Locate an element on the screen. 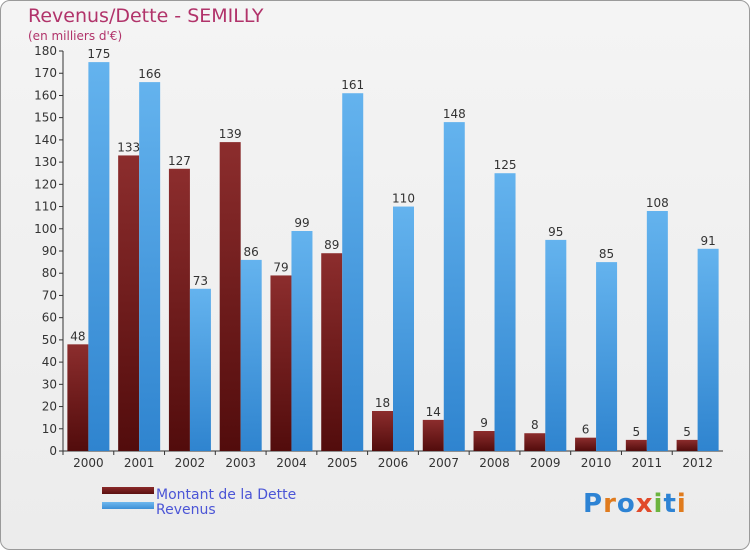  debt-bar-value-label: 89 is located at coordinates (331, 245).